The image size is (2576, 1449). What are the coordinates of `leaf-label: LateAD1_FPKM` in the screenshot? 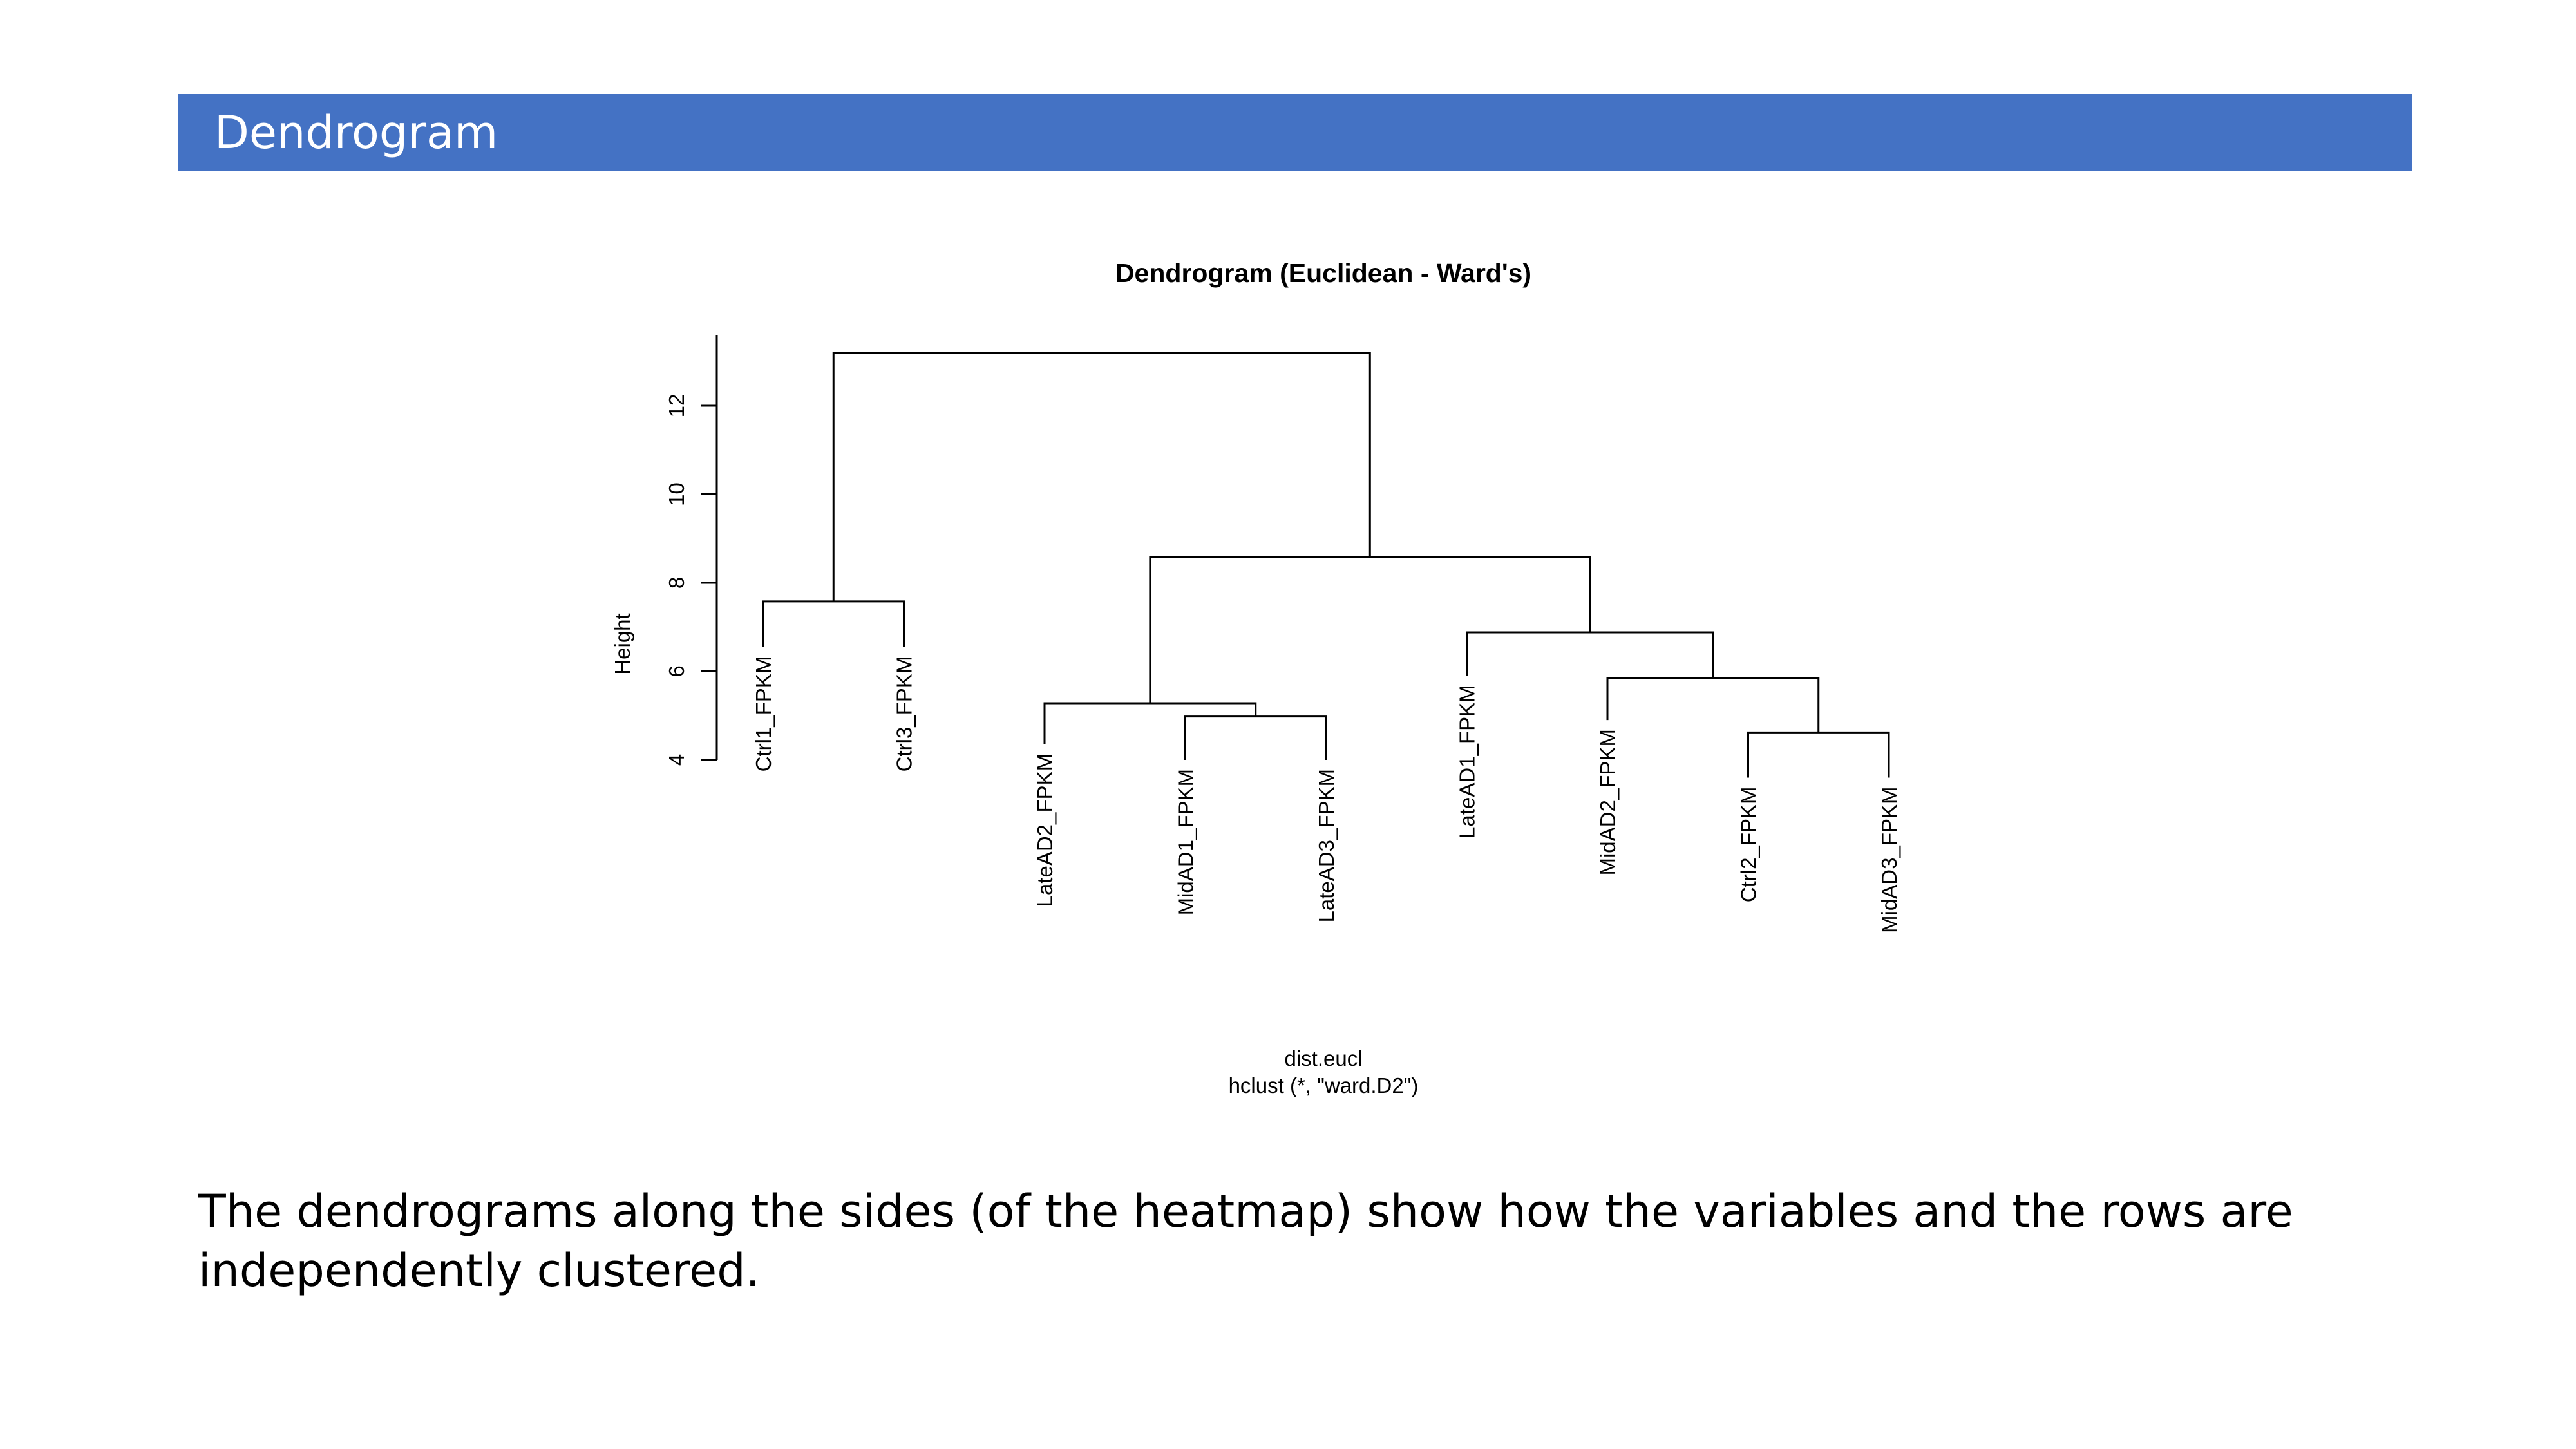 It's located at (1467, 761).